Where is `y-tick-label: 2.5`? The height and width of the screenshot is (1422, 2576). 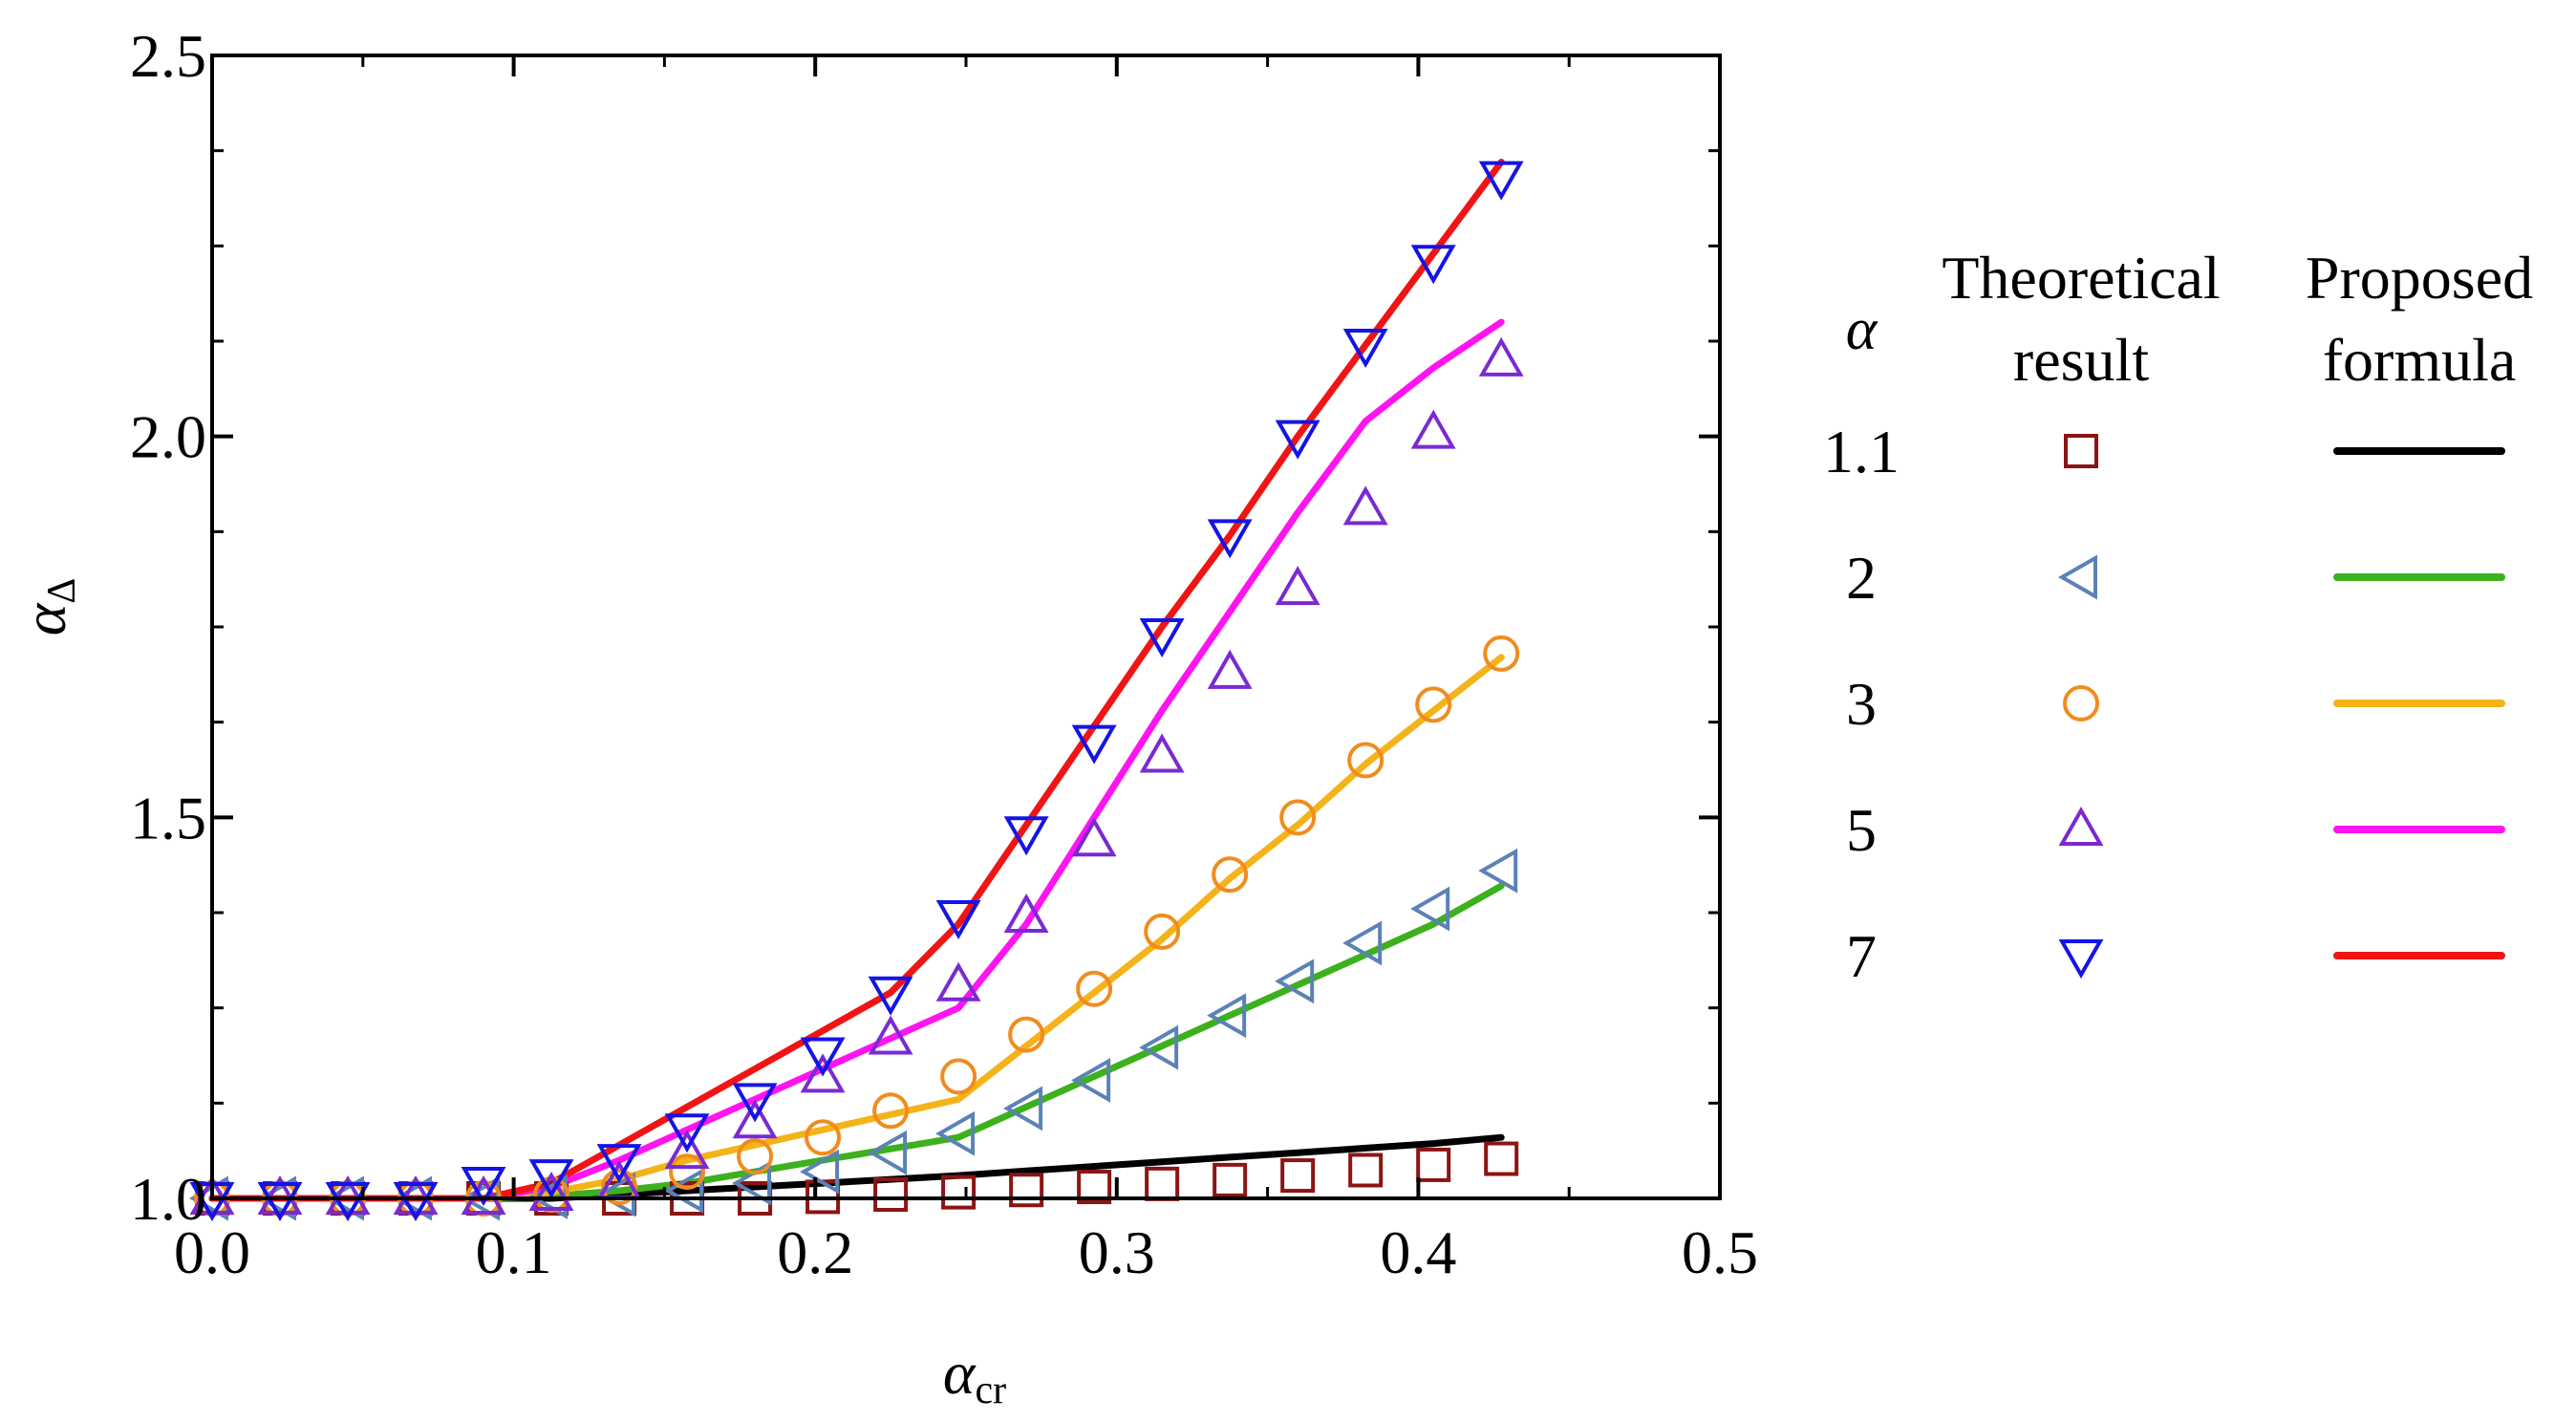 y-tick-label: 2.5 is located at coordinates (168, 56).